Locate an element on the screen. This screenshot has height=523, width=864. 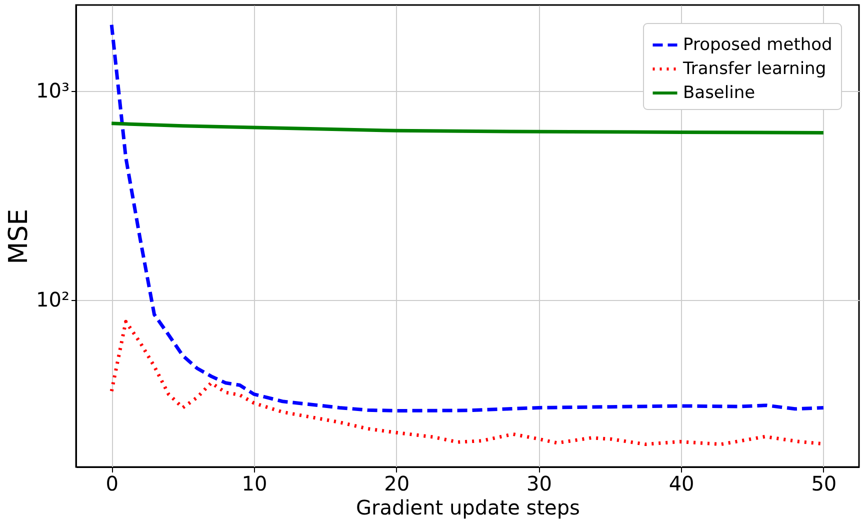
line-series is located at coordinates (468, 128).